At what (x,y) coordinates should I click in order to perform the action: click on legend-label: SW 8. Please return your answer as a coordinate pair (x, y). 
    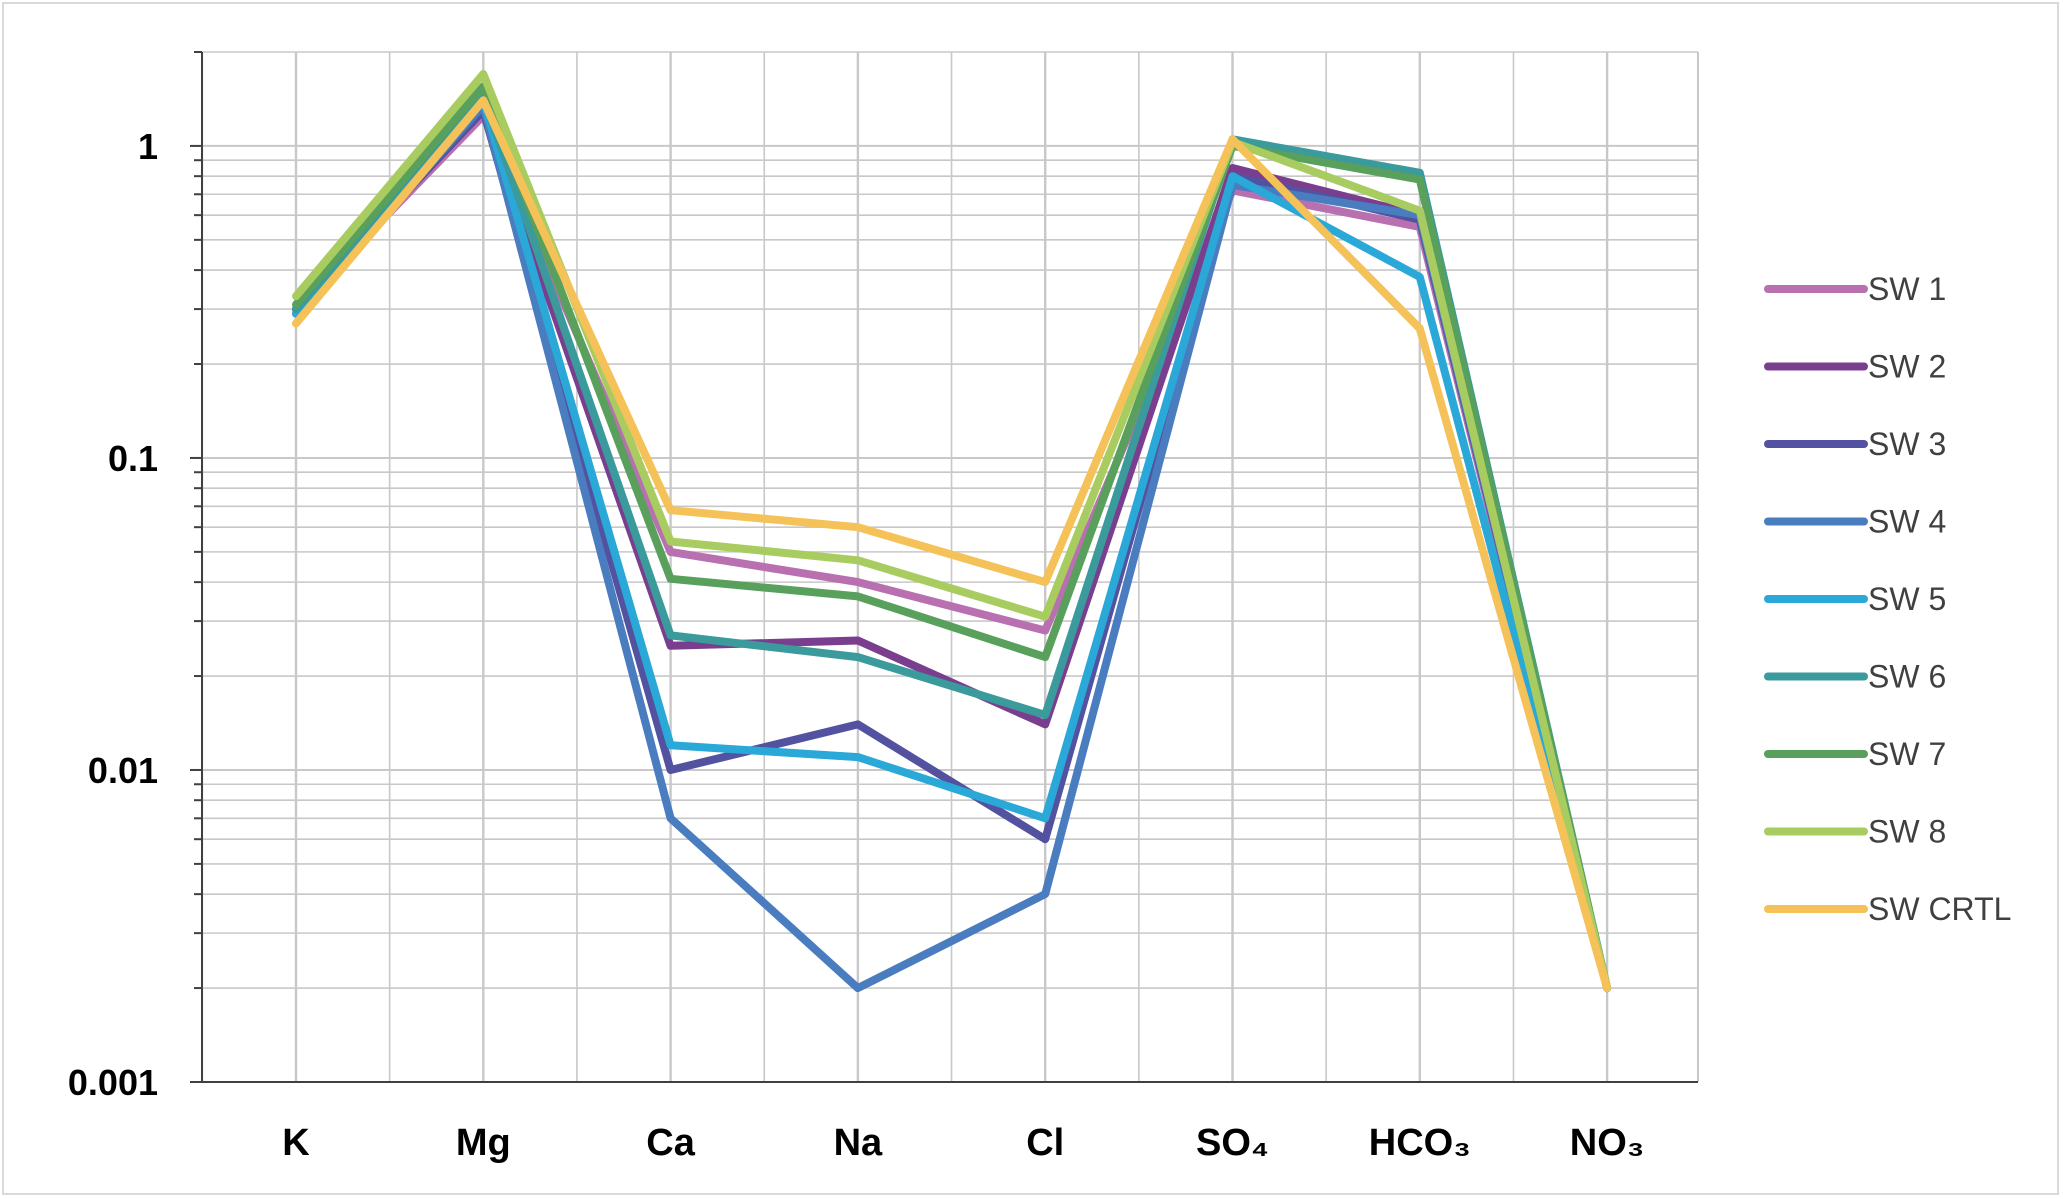
    Looking at the image, I should click on (1907, 832).